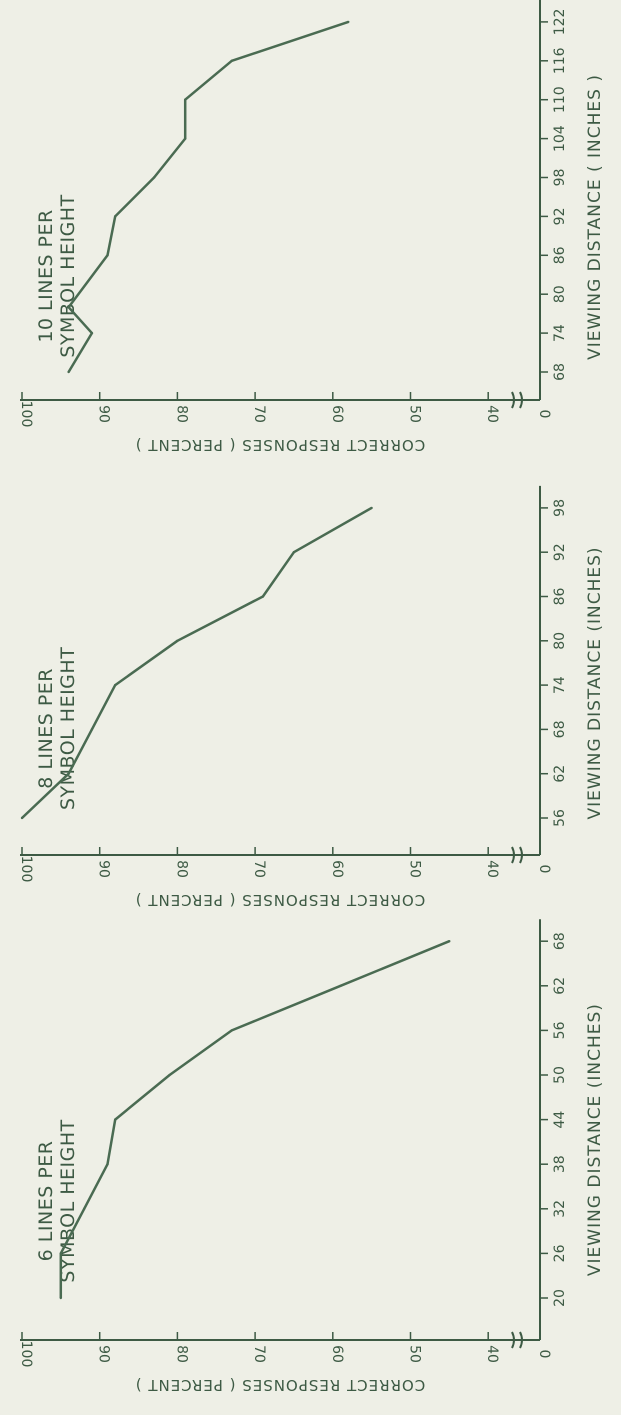 The image size is (621, 1415). What do you see at coordinates (46, 275) in the screenshot?
I see `panel-title-line: 10 LINES PER` at bounding box center [46, 275].